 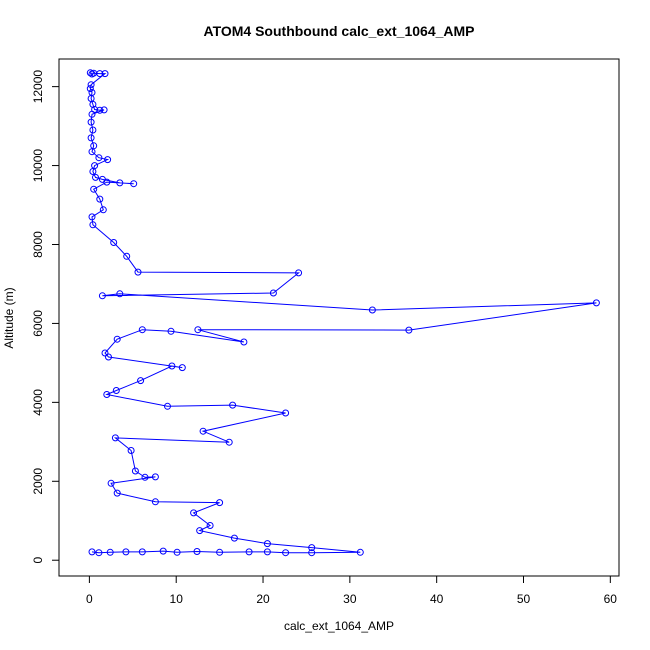 What do you see at coordinates (611, 599) in the screenshot?
I see `x-tick-label: 60` at bounding box center [611, 599].